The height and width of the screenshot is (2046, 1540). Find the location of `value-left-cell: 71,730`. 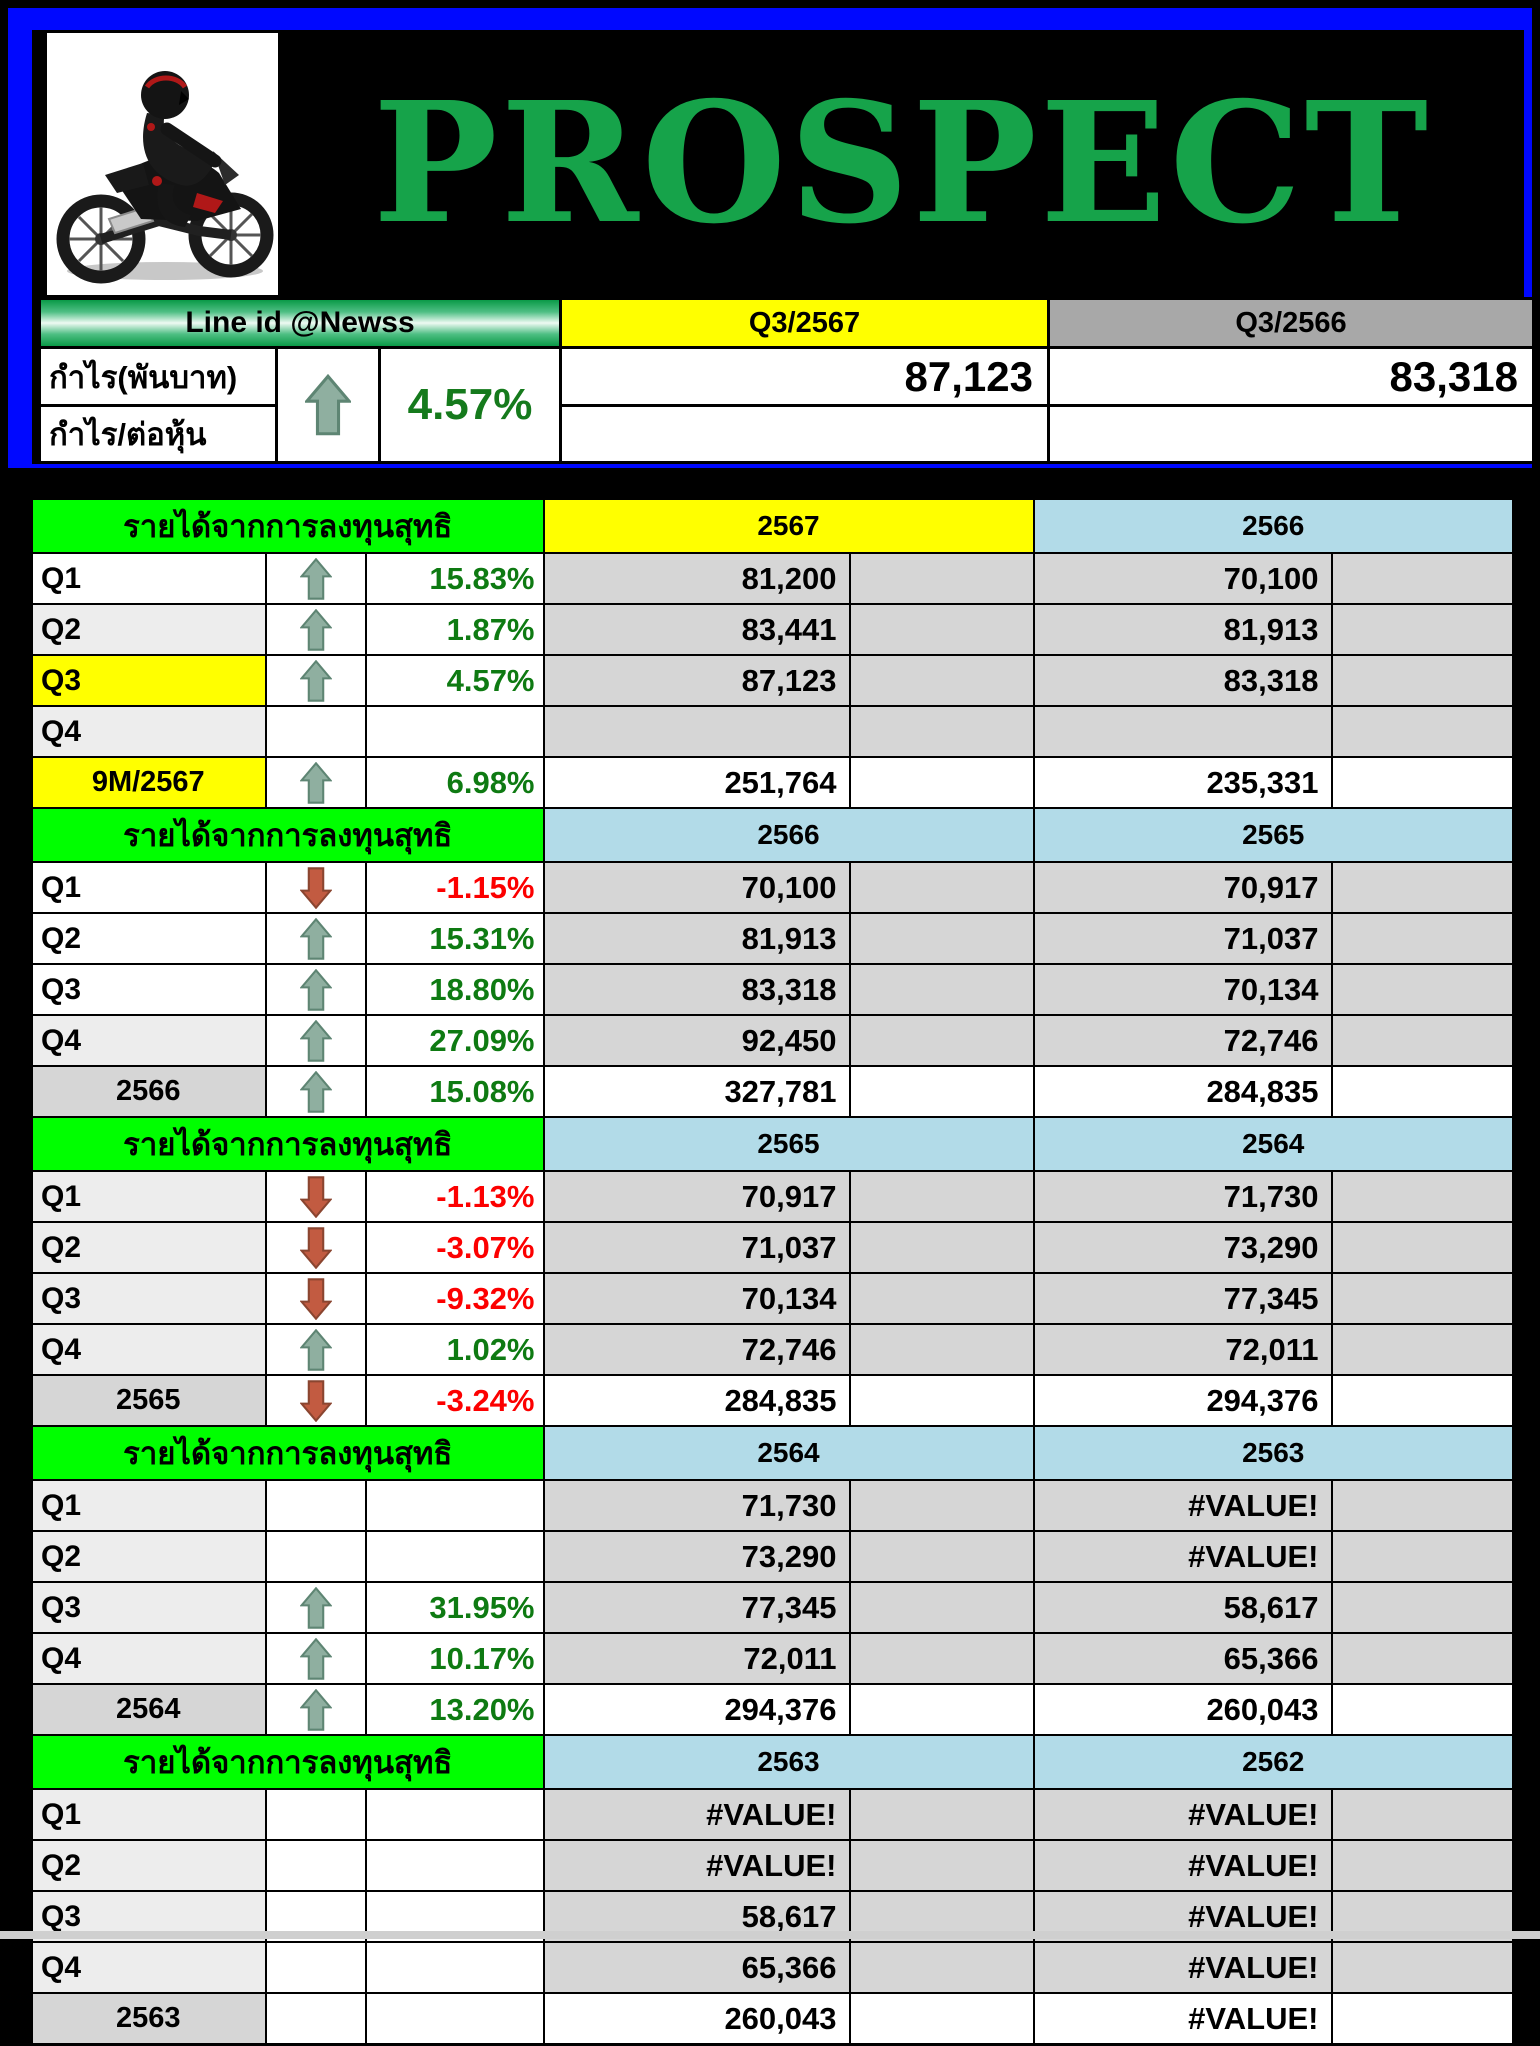

value-left-cell: 71,730 is located at coordinates (696, 1505).